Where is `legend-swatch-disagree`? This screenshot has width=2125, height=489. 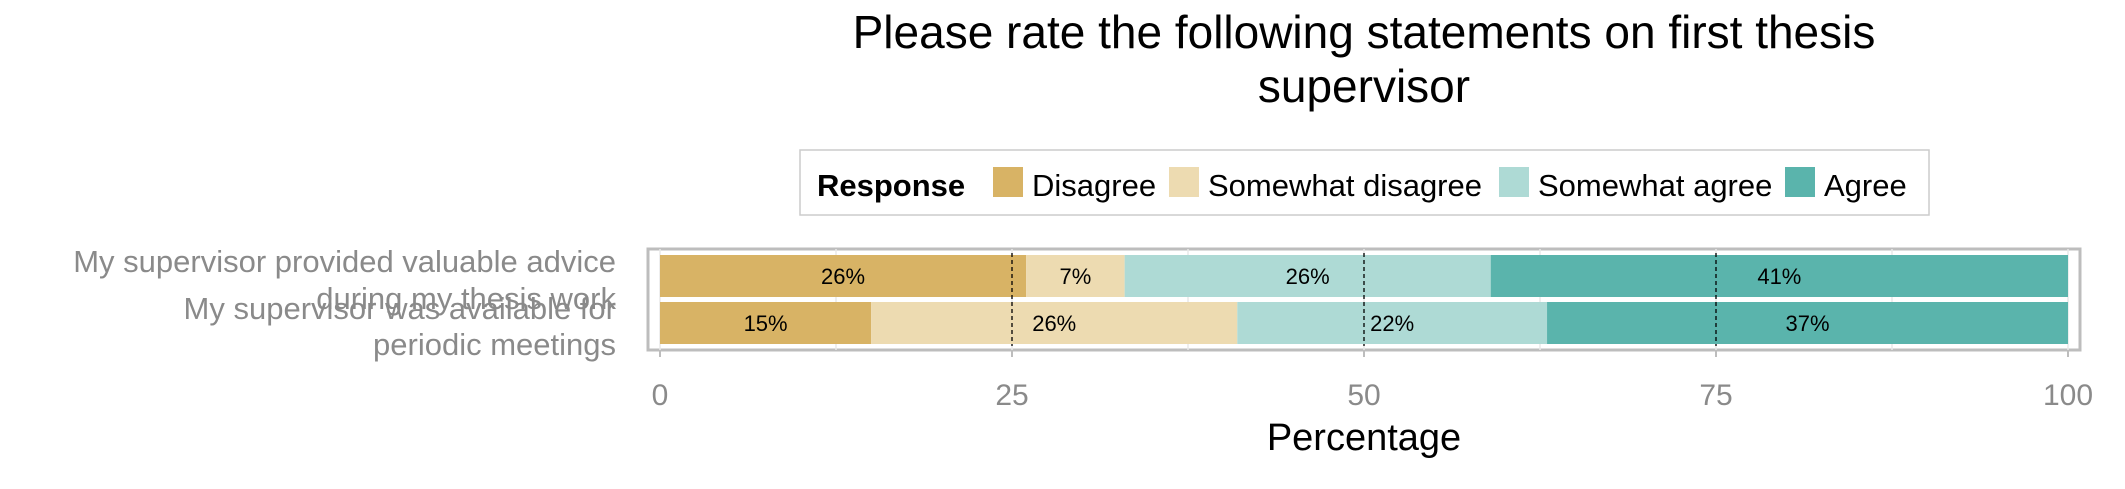 legend-swatch-disagree is located at coordinates (1008, 182).